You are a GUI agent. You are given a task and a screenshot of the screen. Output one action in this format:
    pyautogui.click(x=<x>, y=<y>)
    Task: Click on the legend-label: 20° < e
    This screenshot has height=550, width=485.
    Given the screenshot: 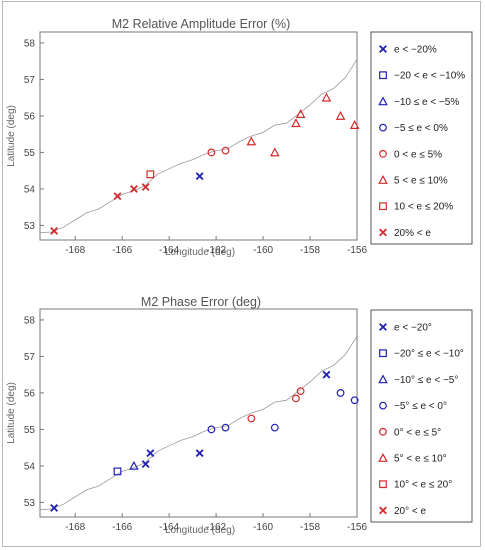 What is the action you would take?
    pyautogui.click(x=410, y=511)
    